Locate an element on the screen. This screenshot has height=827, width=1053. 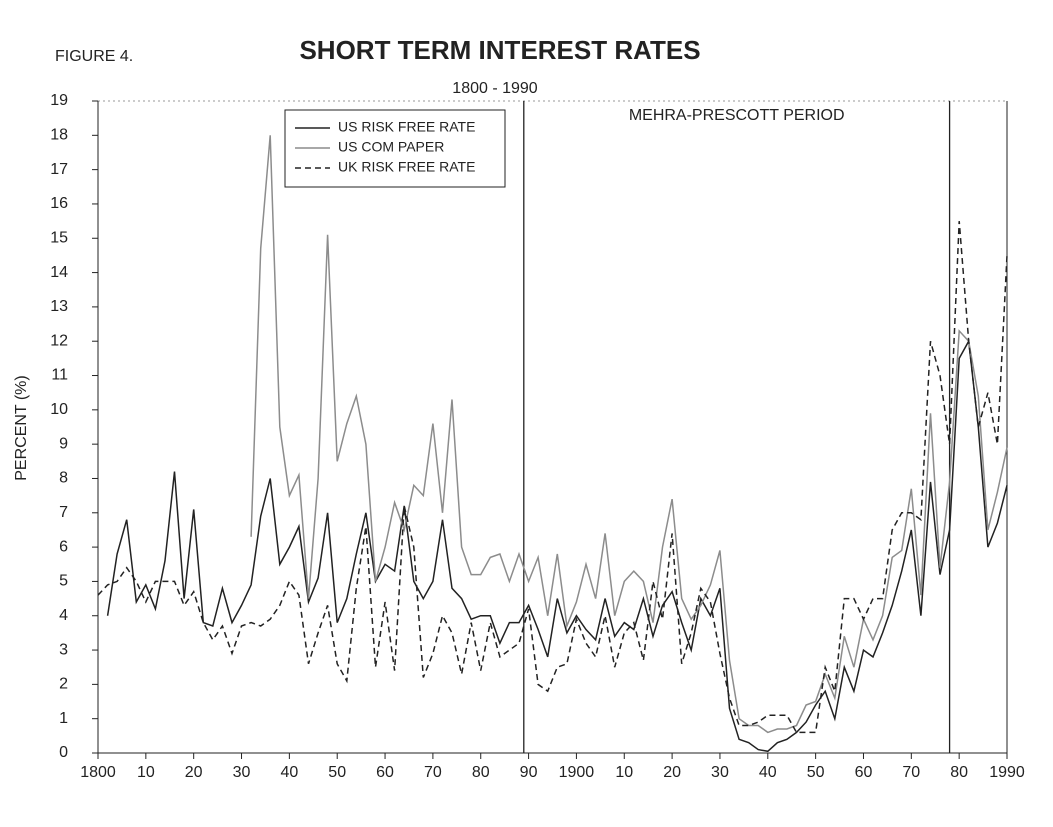
figure-label: FIGURE 4. is located at coordinates (94, 56).